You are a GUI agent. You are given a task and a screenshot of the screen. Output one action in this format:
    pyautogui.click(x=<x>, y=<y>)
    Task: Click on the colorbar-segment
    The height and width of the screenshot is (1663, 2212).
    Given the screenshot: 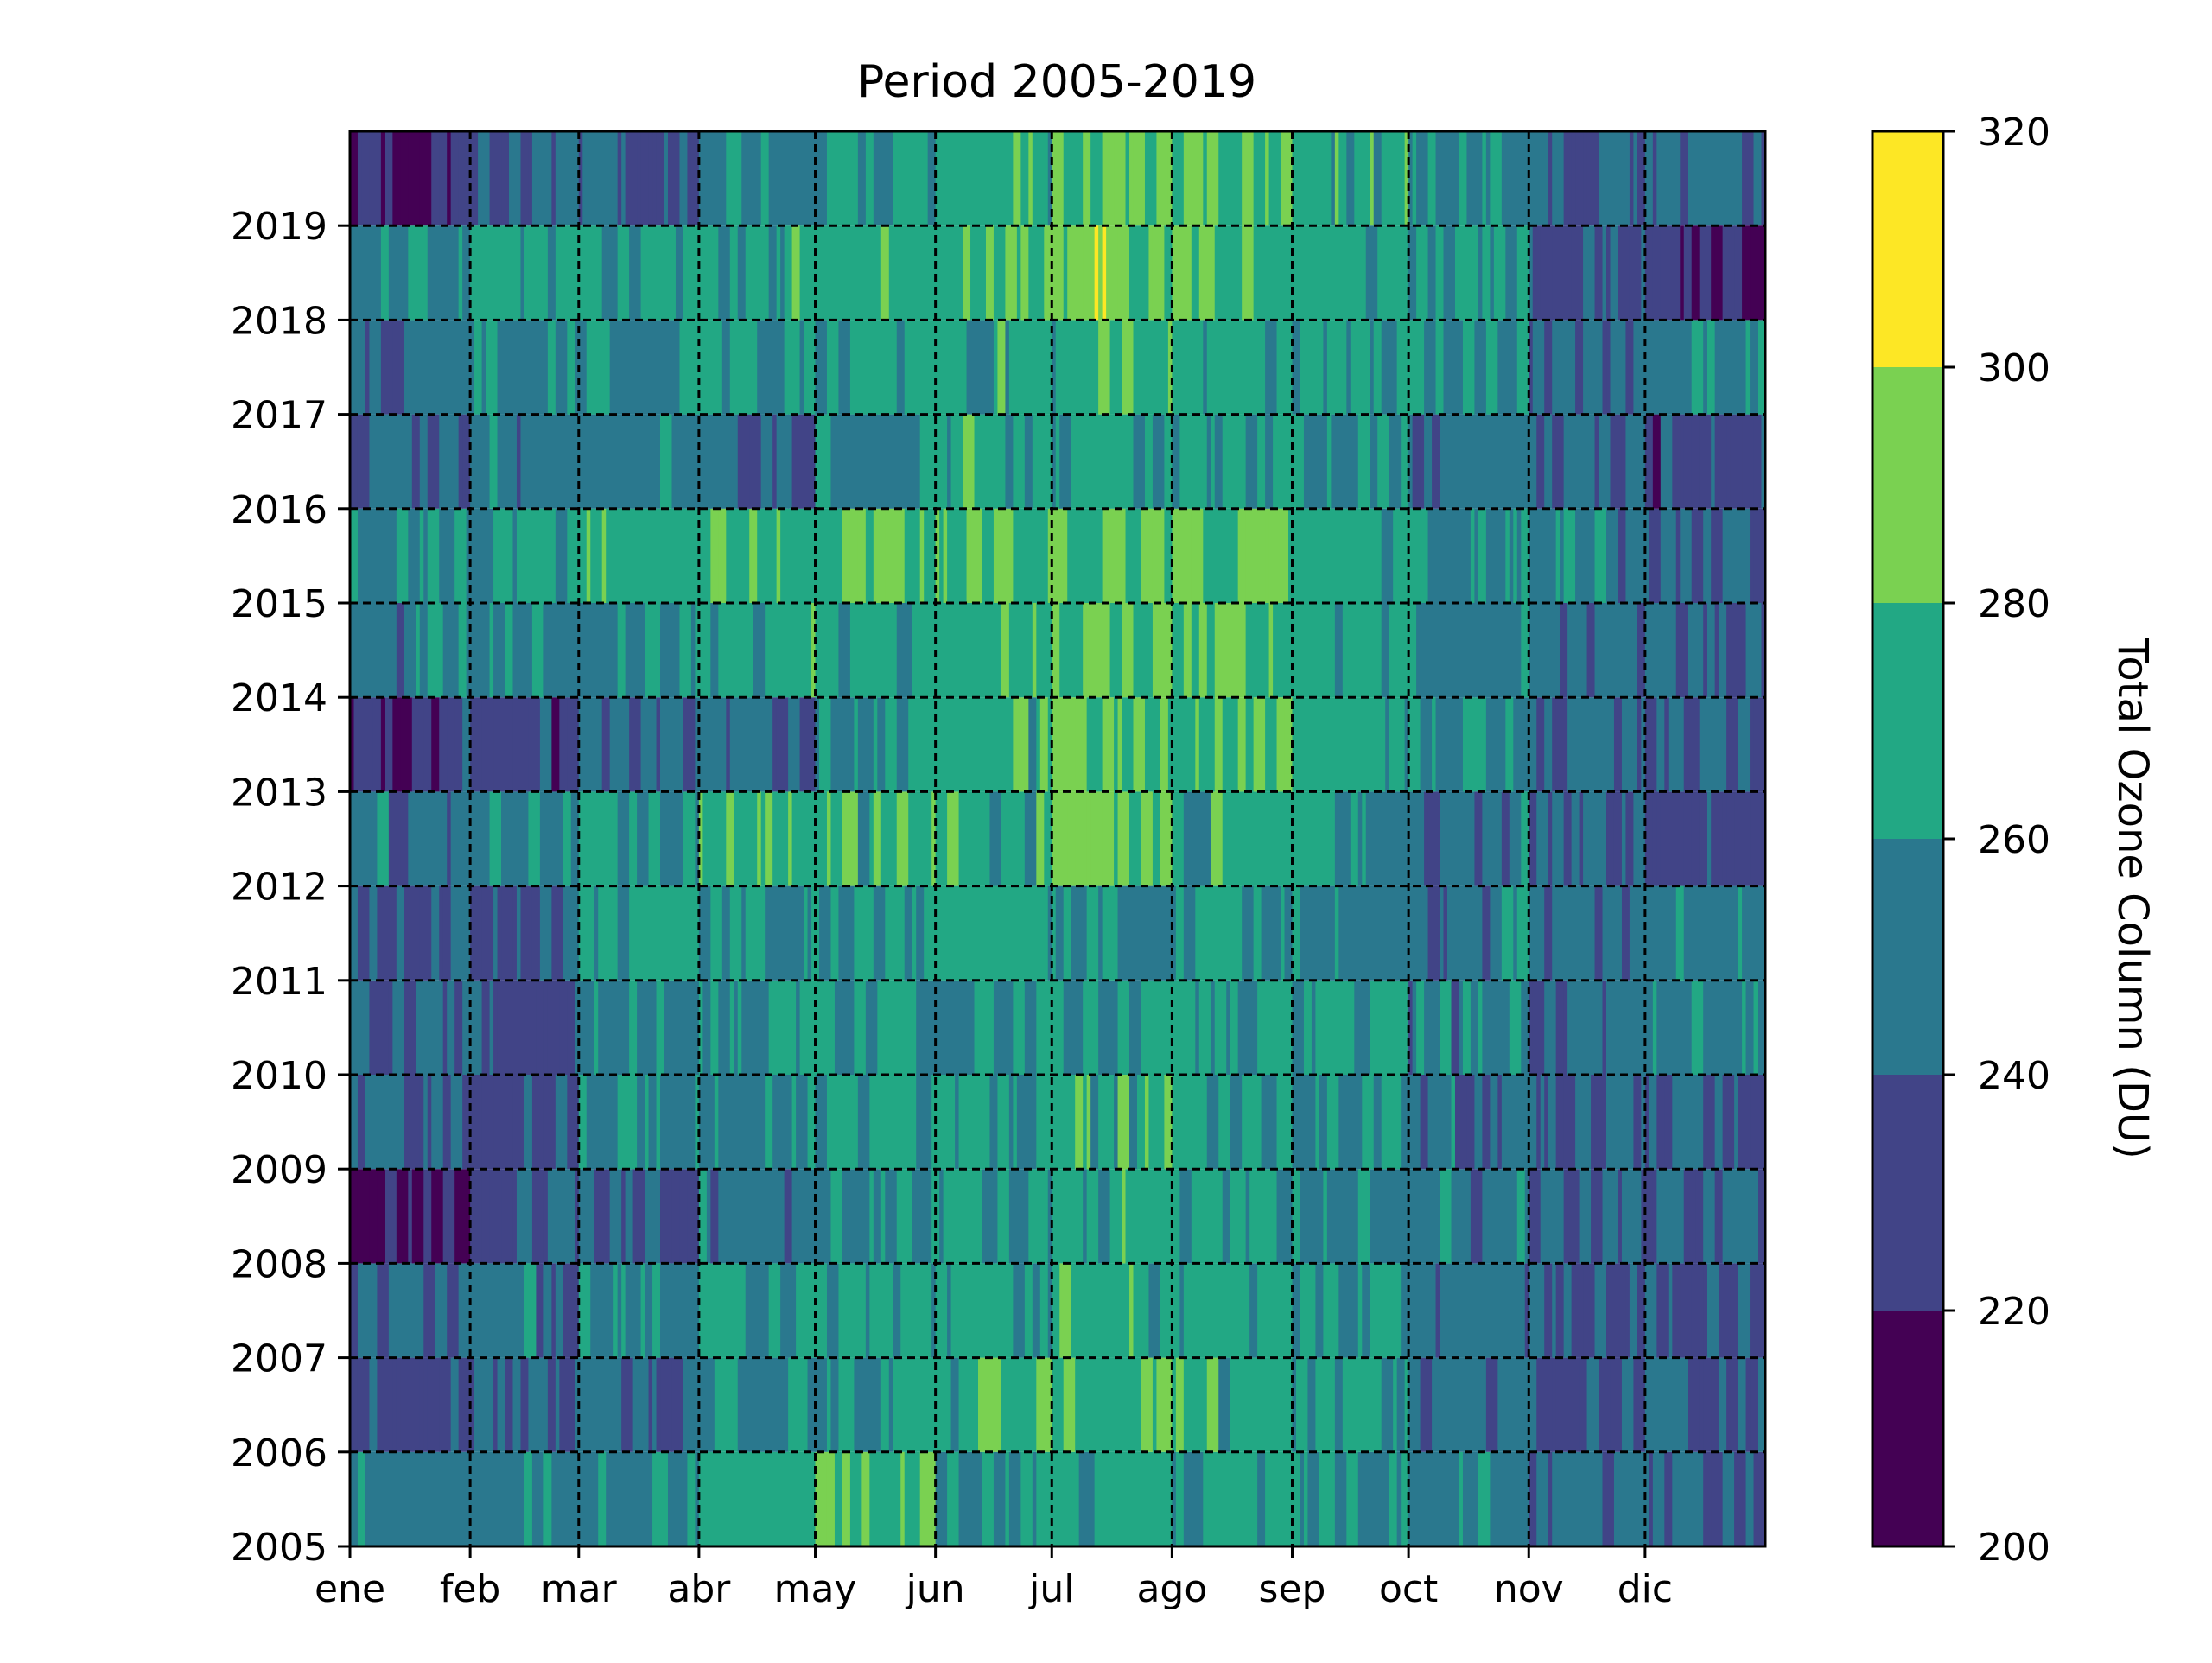 What is the action you would take?
    pyautogui.click(x=1908, y=249)
    